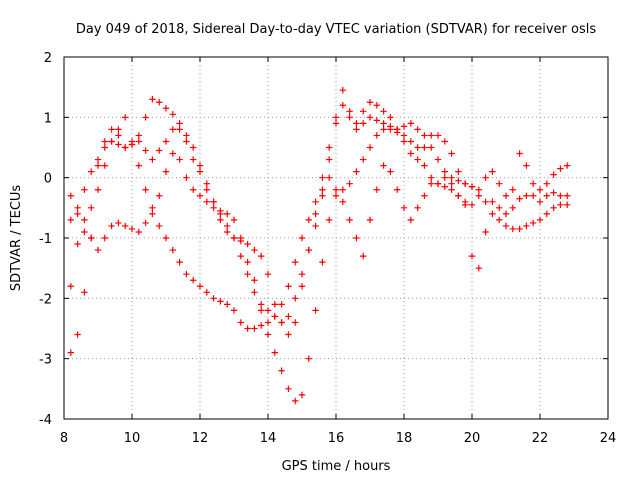  What do you see at coordinates (45, 299) in the screenshot?
I see `y-tick-label: -2` at bounding box center [45, 299].